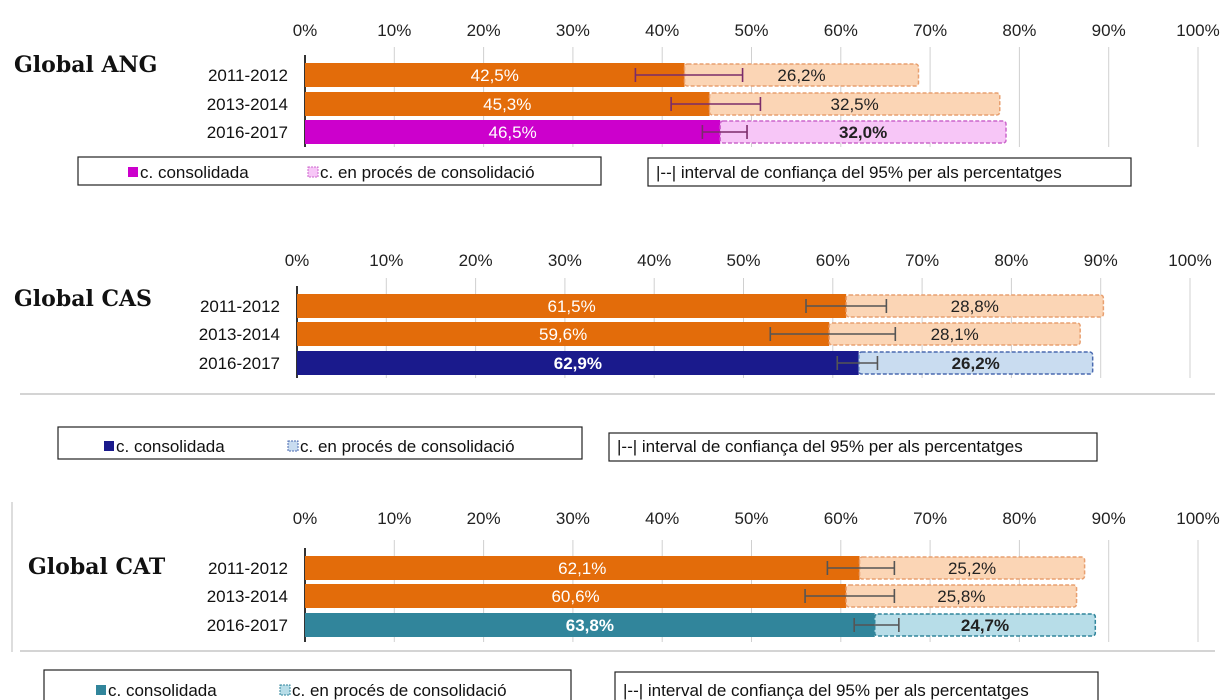 This screenshot has height=700, width=1220. I want to click on data-label-consolidated: 61,5%, so click(571, 306).